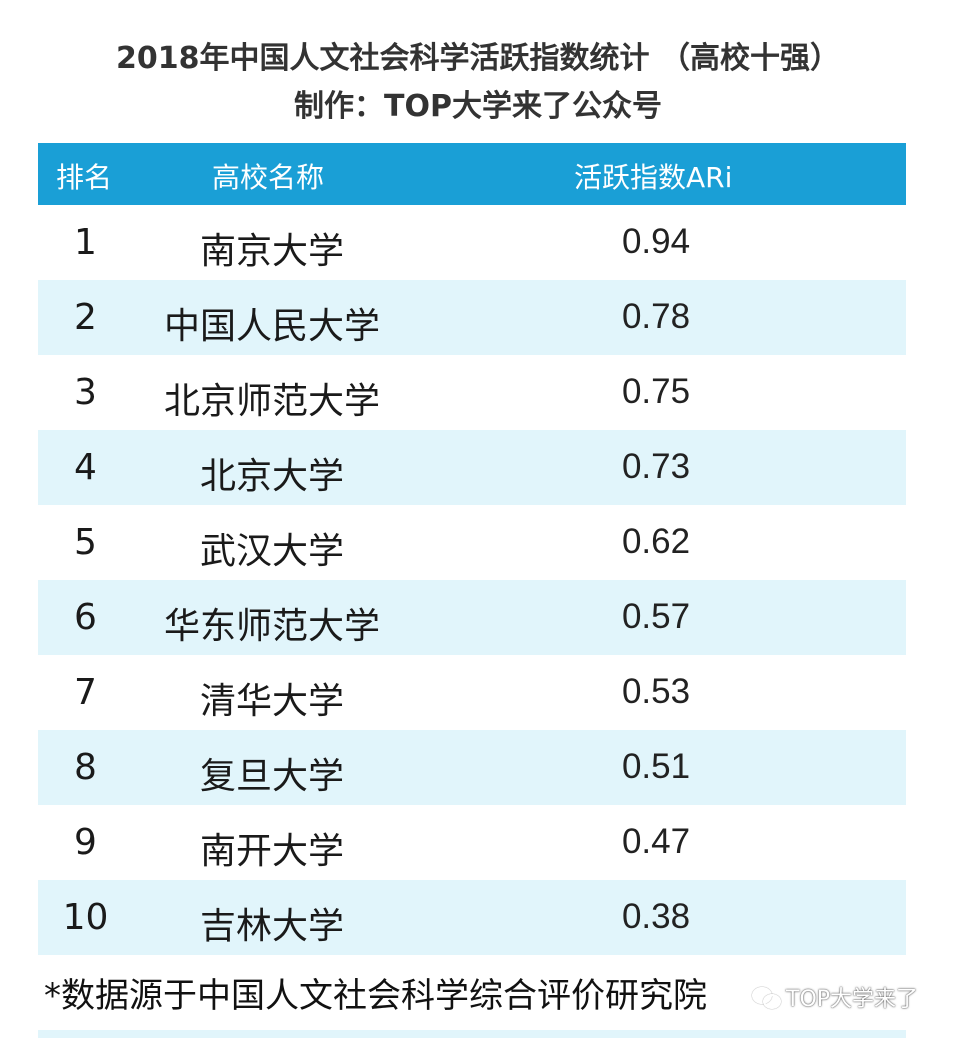 The width and height of the screenshot is (956, 1038). Describe the element at coordinates (271, 701) in the screenshot. I see `university-name-cell: 清华大学` at that location.